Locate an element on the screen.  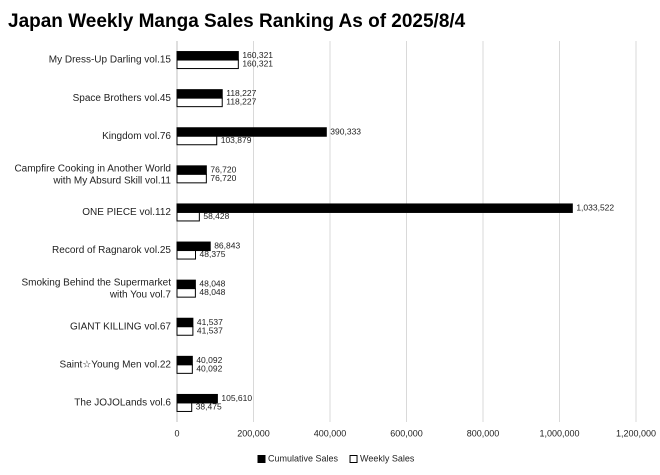
value-label: 1,033,522 is located at coordinates (595, 207).